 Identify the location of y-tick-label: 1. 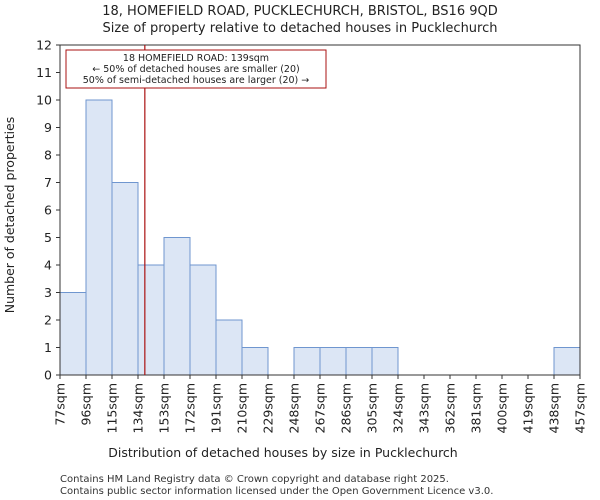
(48, 347).